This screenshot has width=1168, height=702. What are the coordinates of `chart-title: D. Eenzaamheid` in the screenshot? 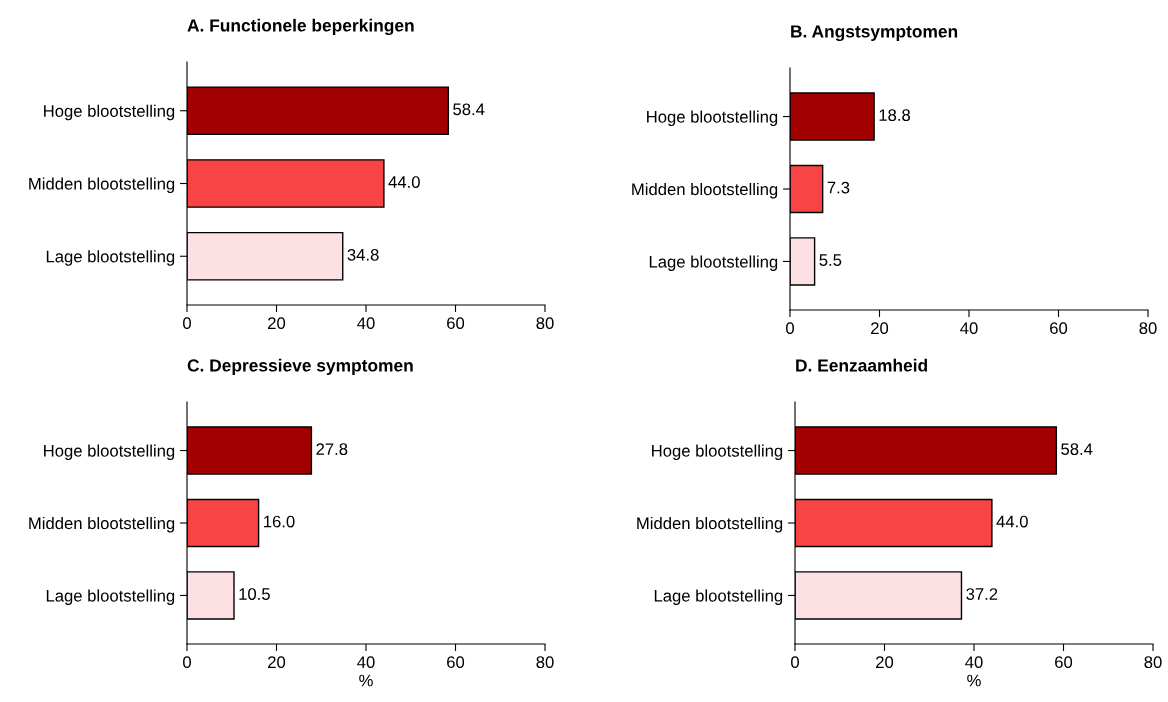 It's located at (861, 365).